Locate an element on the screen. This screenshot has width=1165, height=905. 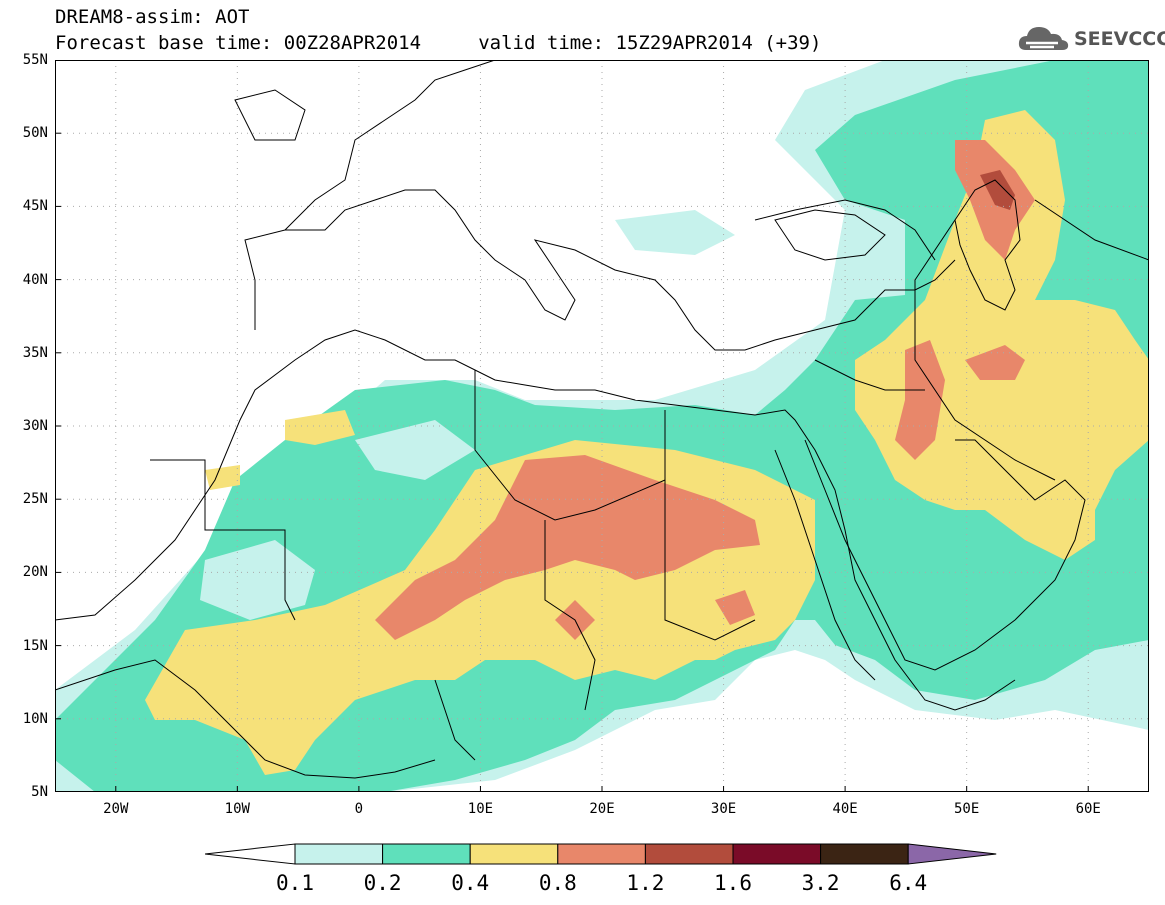
lat-label: 5N is located at coordinates (39, 792).